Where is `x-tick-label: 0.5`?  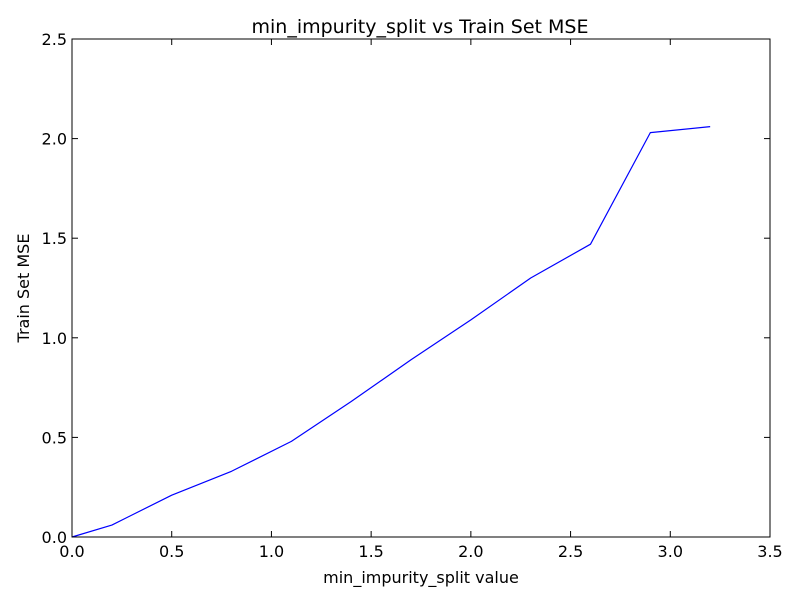
x-tick-label: 0.5 is located at coordinates (171, 551).